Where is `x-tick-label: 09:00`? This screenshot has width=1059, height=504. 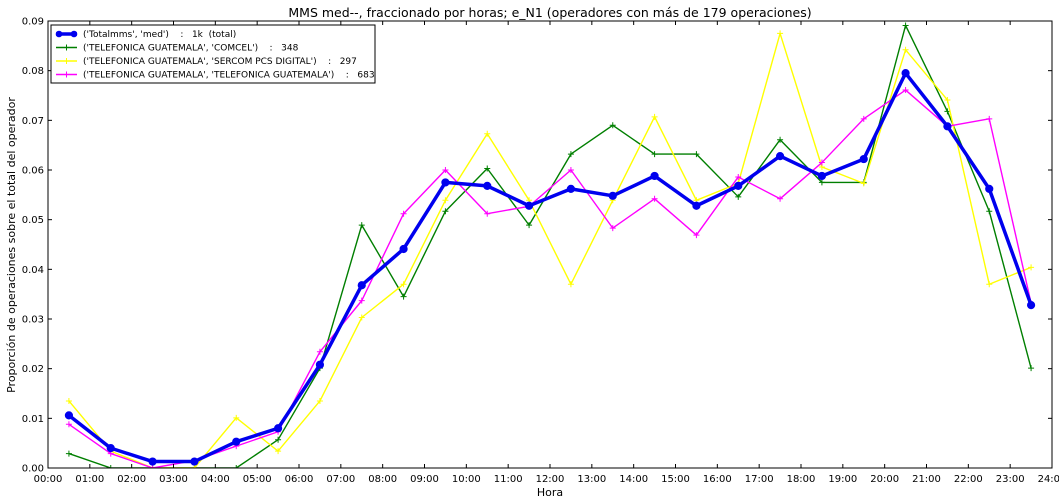 x-tick-label: 09:00 is located at coordinates (424, 479).